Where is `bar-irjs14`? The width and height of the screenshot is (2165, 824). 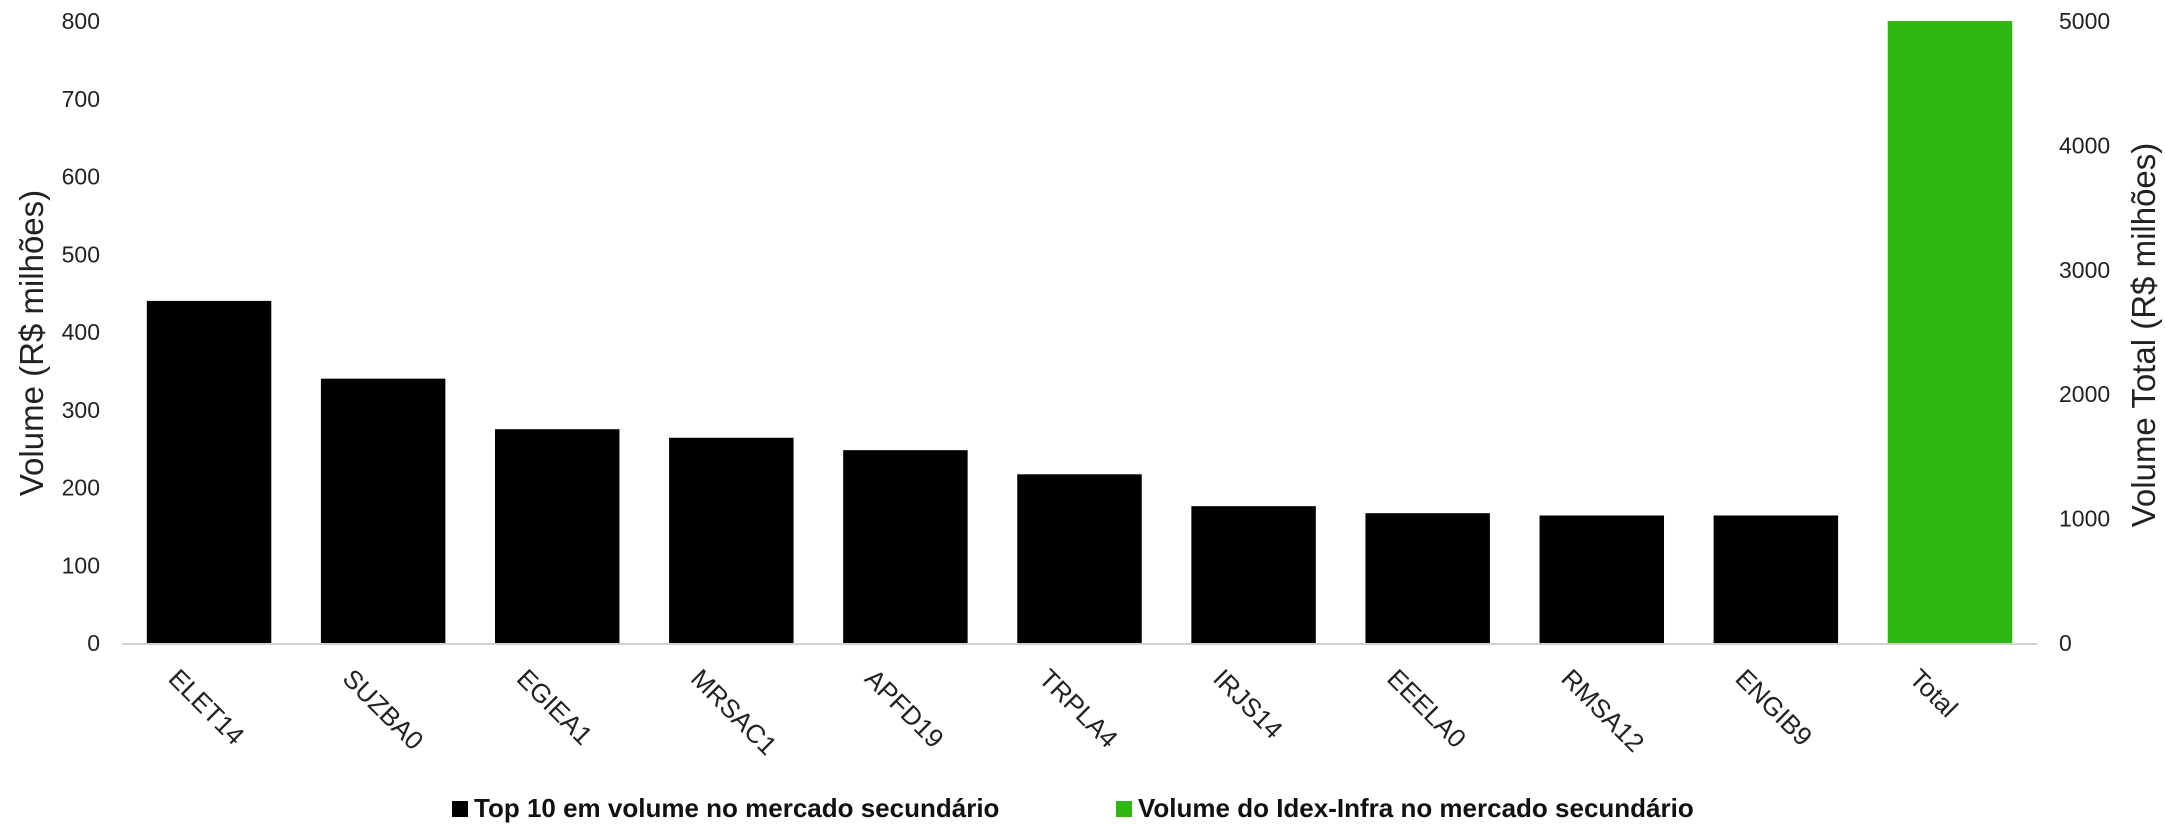 bar-irjs14 is located at coordinates (1253, 574).